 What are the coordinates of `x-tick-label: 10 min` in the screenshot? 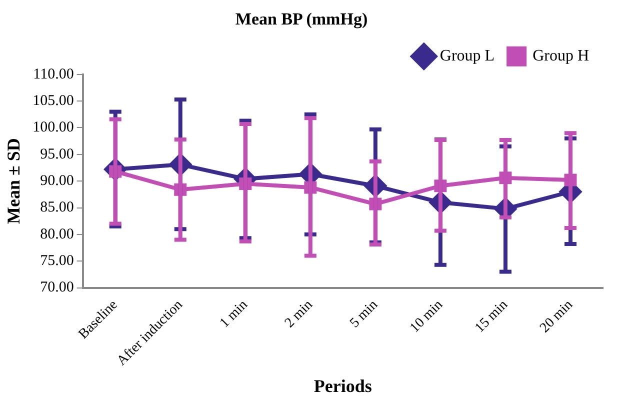 It's located at (426, 317).